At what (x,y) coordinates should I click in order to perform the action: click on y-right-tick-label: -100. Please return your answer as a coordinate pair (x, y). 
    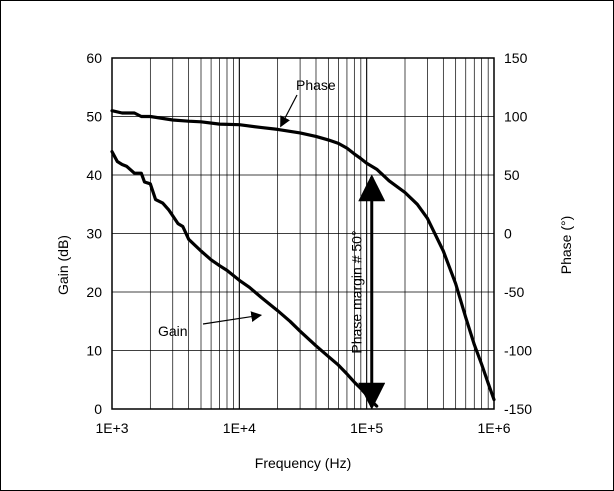
    Looking at the image, I should click on (518, 351).